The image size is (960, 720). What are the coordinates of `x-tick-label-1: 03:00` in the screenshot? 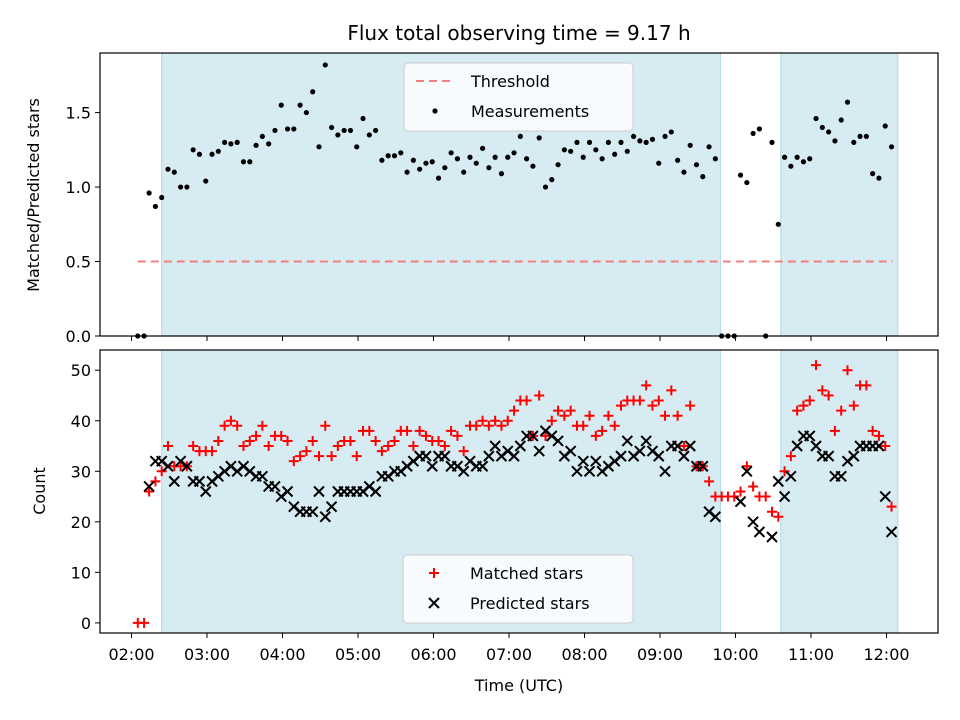 It's located at (207, 654).